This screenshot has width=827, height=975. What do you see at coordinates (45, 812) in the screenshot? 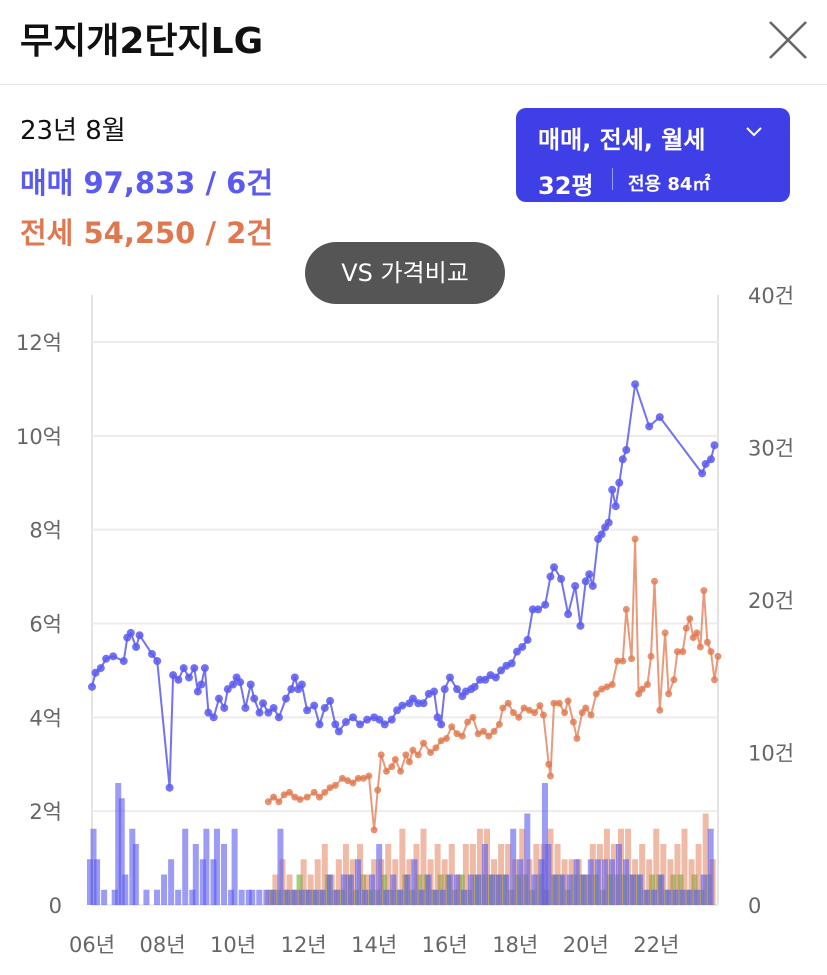
I see `y-left-tick-label: 2억` at bounding box center [45, 812].